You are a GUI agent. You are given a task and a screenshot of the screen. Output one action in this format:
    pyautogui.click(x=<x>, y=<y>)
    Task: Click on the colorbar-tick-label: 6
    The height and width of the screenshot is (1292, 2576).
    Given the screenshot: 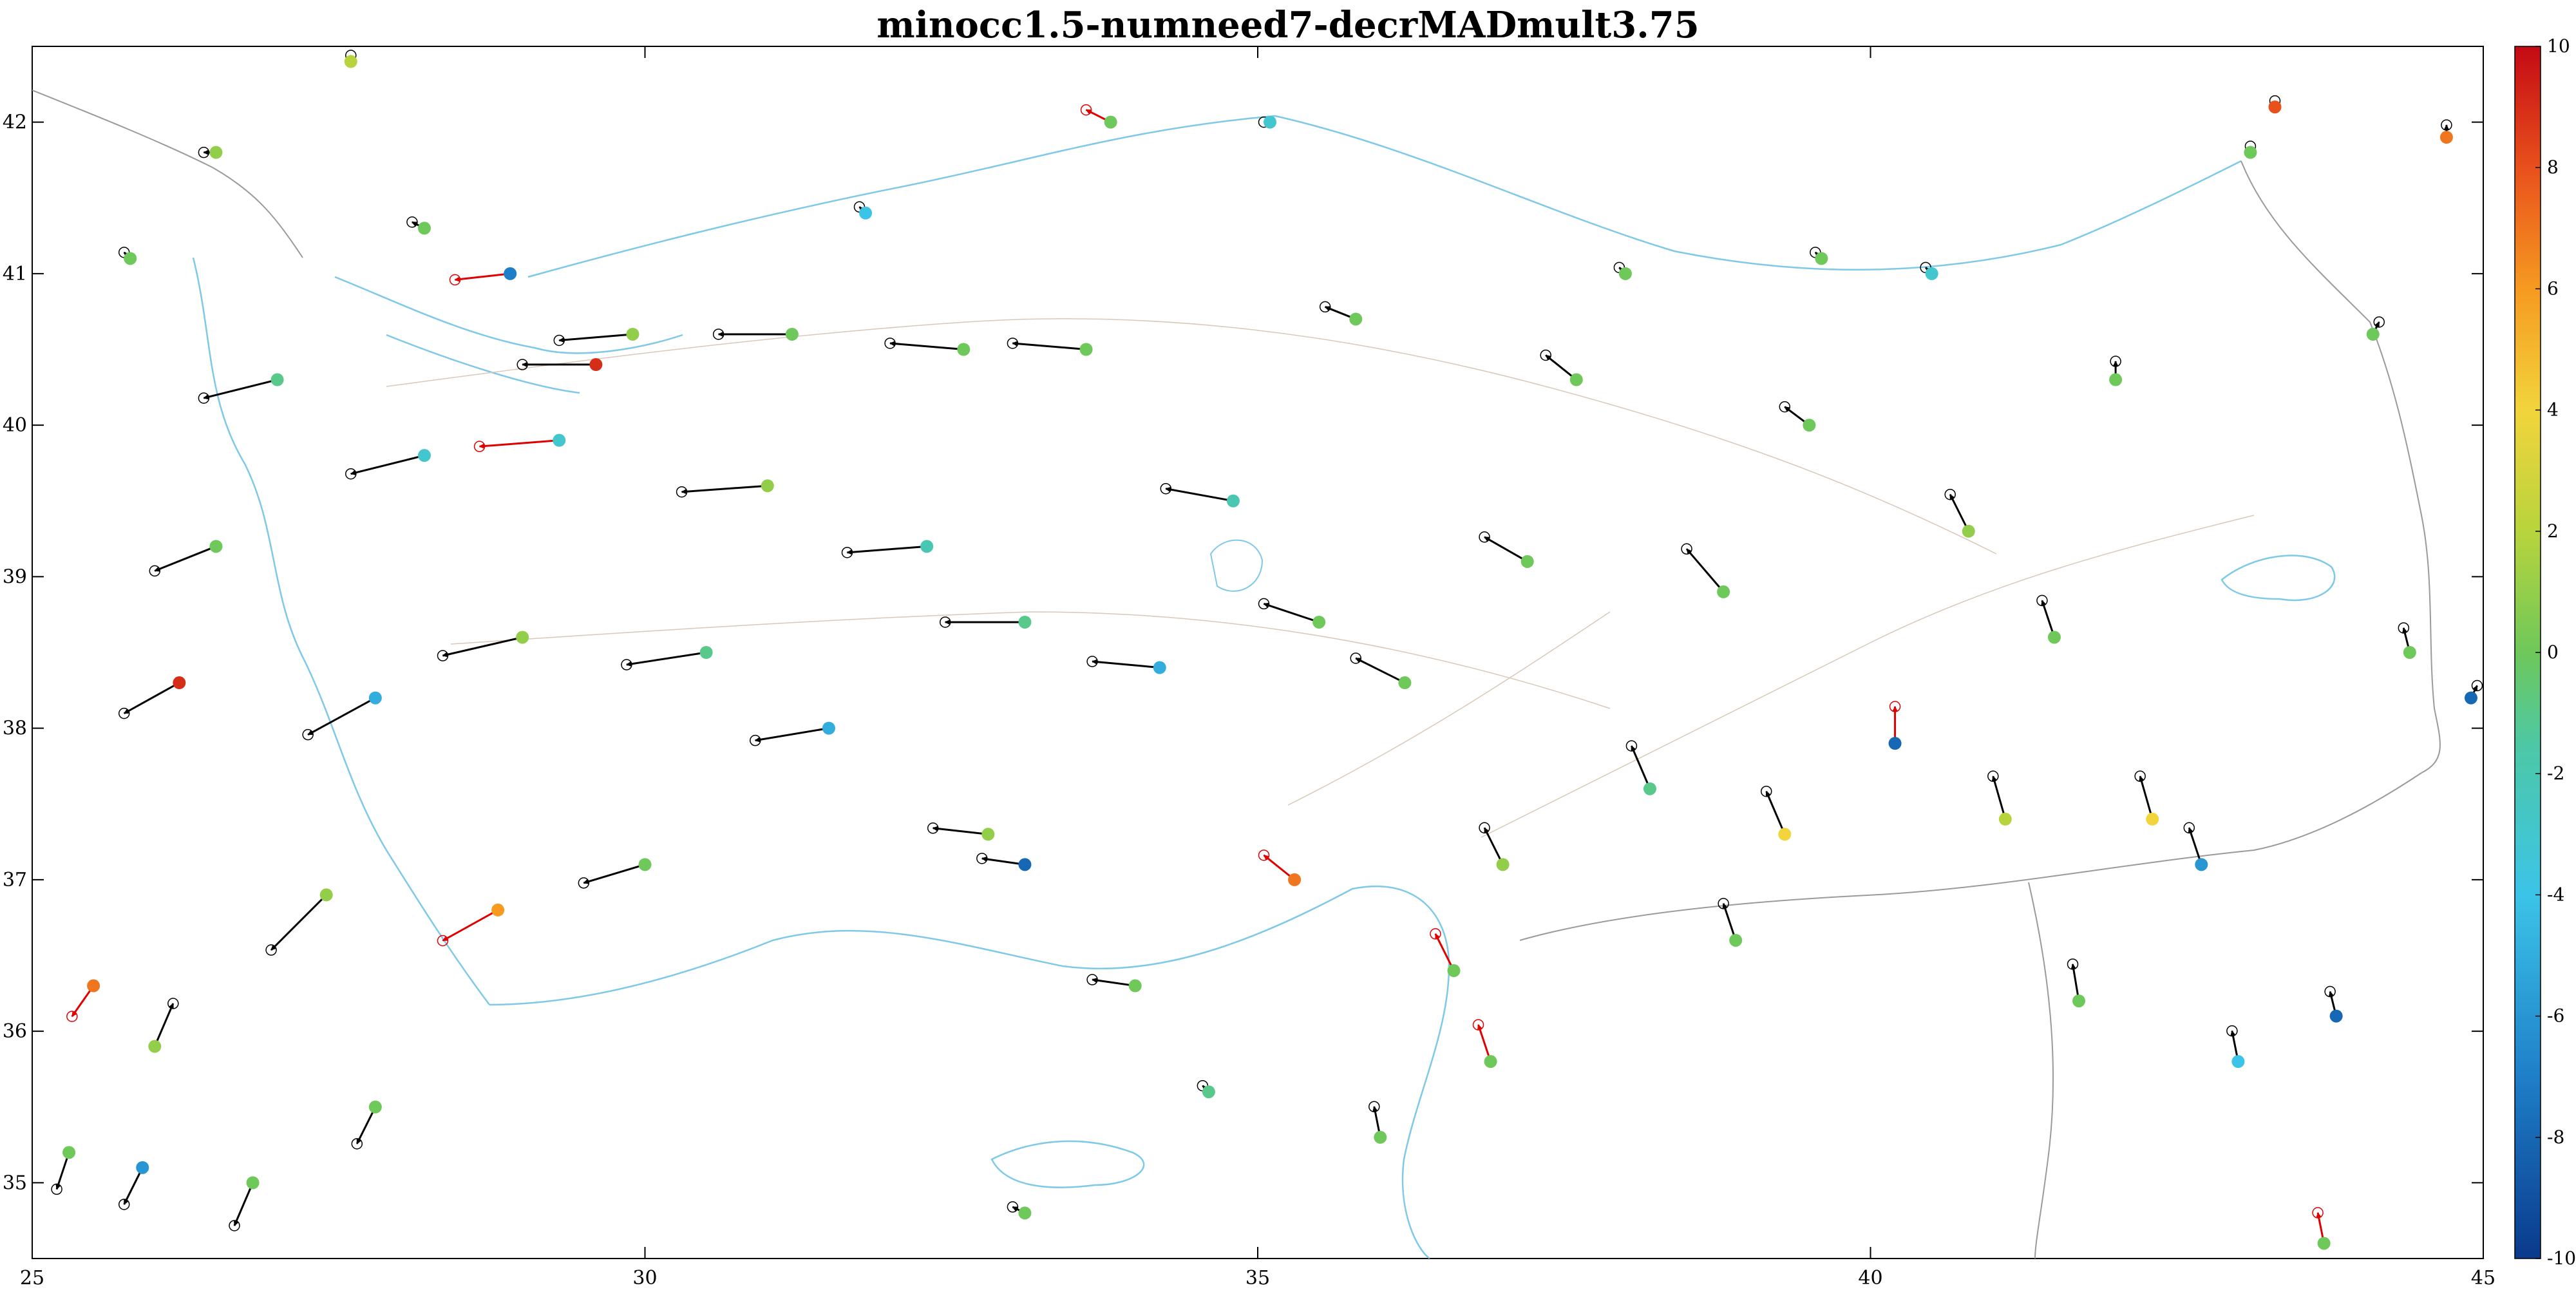 What is the action you would take?
    pyautogui.click(x=2553, y=288)
    